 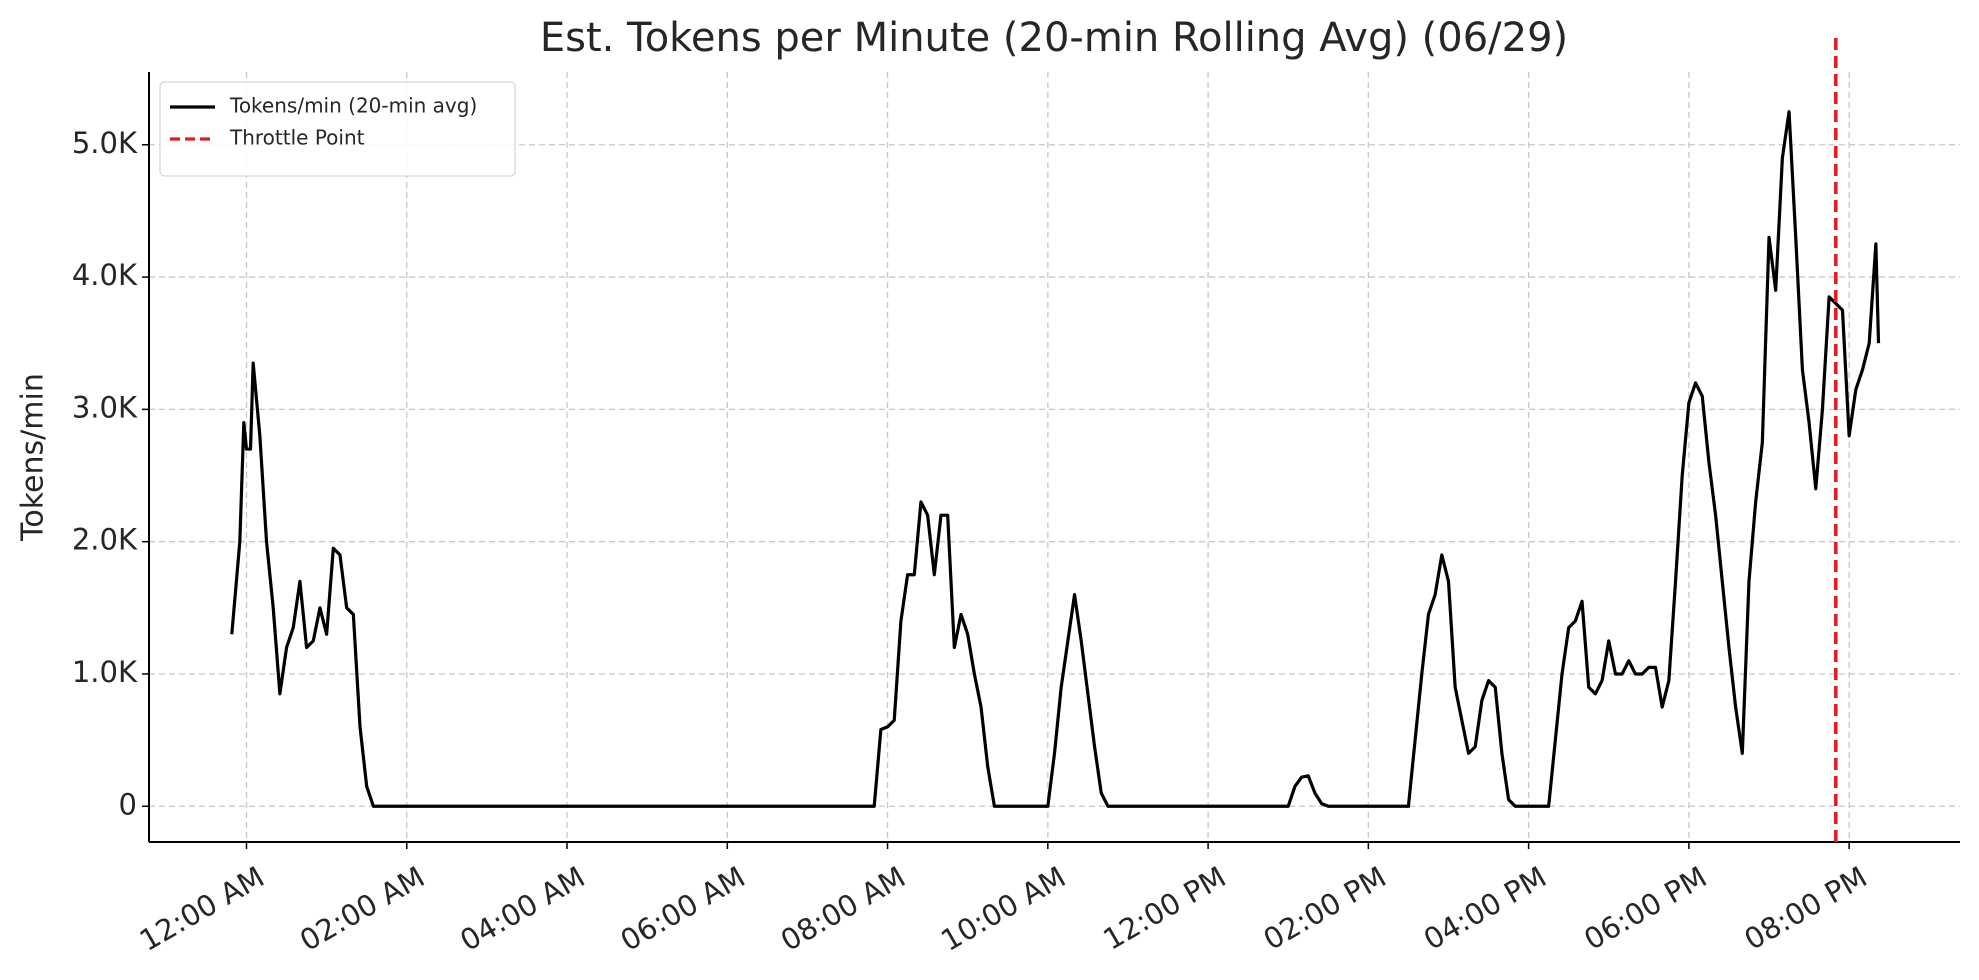 I want to click on x-tick-label: 04:00 PM, so click(x=1485, y=908).